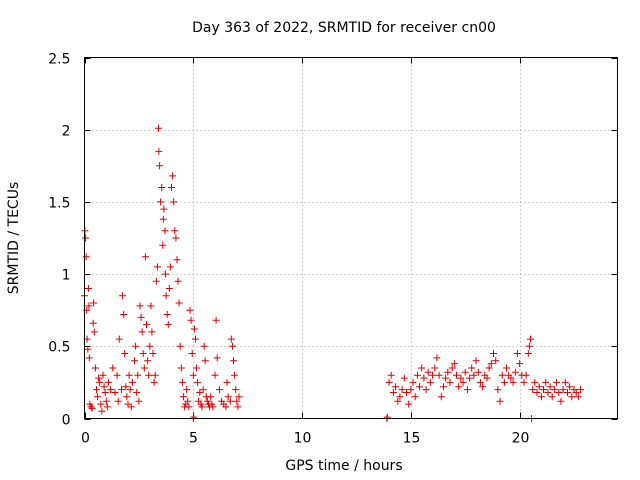  What do you see at coordinates (59, 60) in the screenshot?
I see `y-tick-label: 2.5` at bounding box center [59, 60].